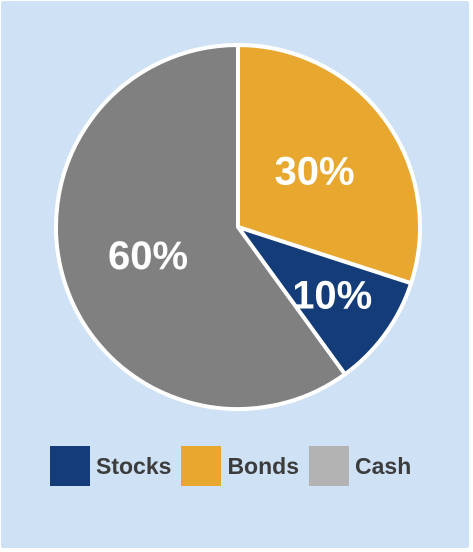  I want to click on pie-slice-stocks, so click(325, 301).